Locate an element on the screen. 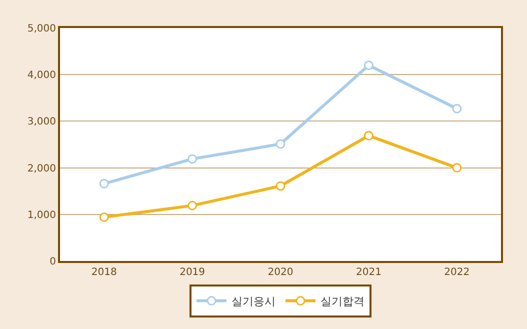  x-tick-label: 2019 is located at coordinates (193, 272).